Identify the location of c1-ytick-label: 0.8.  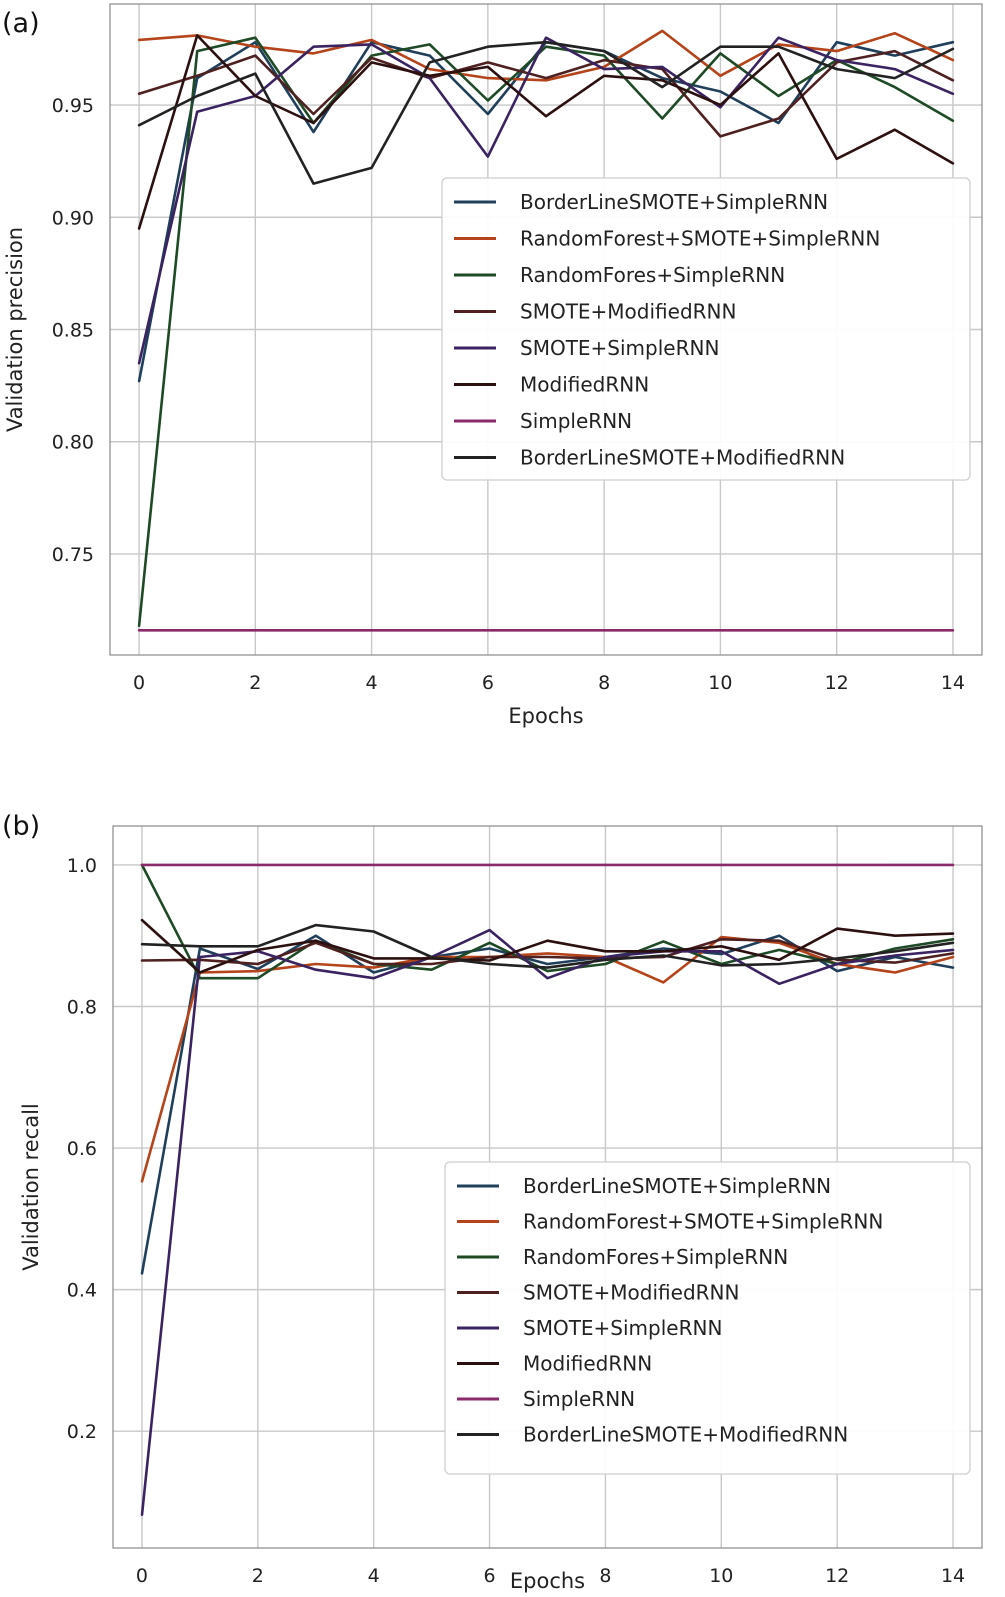
(82, 1008).